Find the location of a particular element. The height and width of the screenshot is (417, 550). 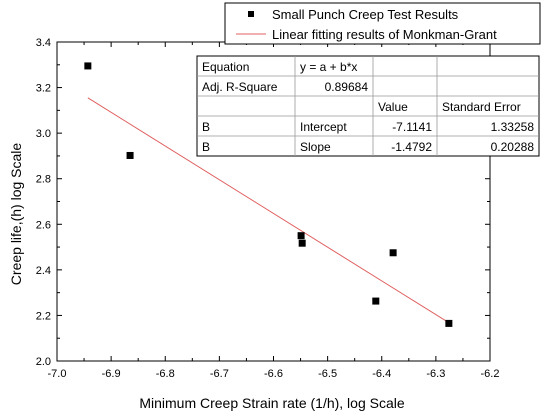

y-tick-label: 3.4 is located at coordinates (43, 43).